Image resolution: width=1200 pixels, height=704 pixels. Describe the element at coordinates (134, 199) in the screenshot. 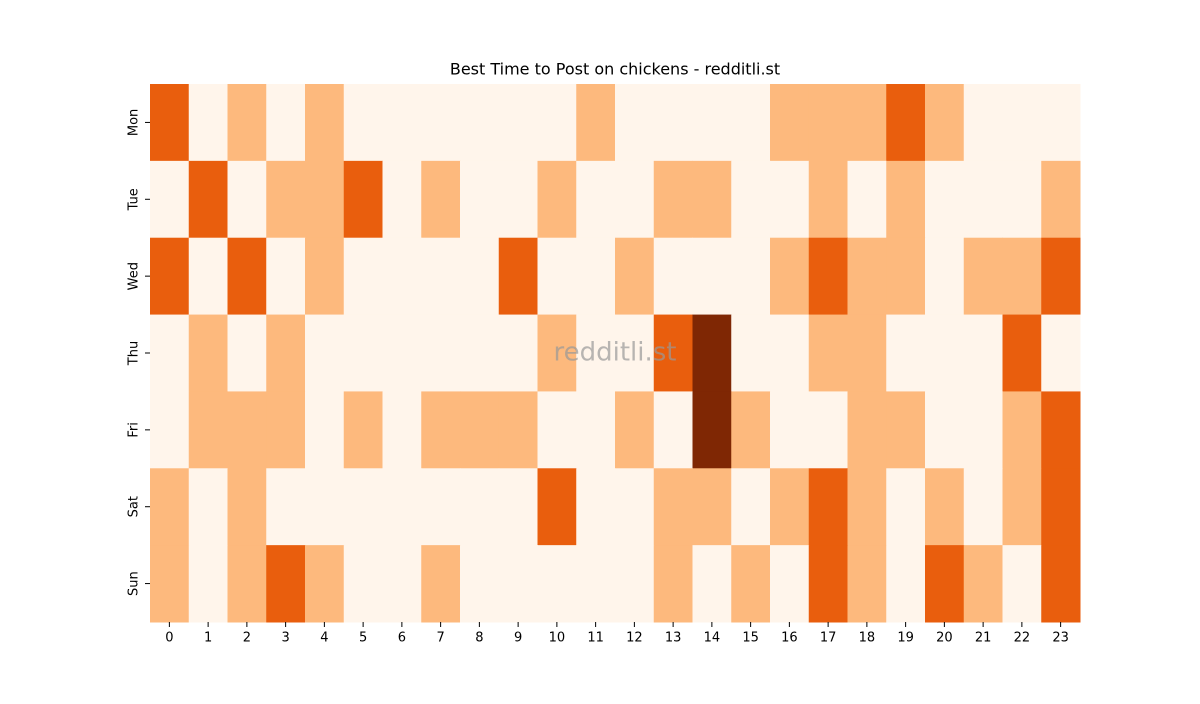

I see `y-tick-label: Tue` at that location.